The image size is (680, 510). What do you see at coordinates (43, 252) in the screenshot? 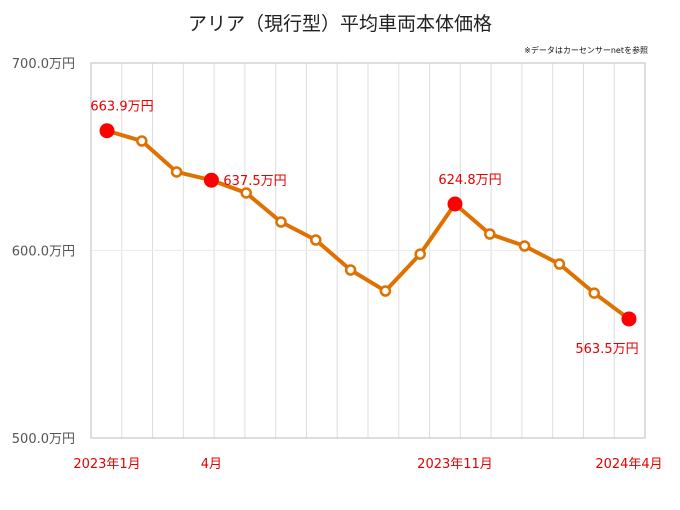
I see `y-tick-label: 600.0万円` at bounding box center [43, 252].